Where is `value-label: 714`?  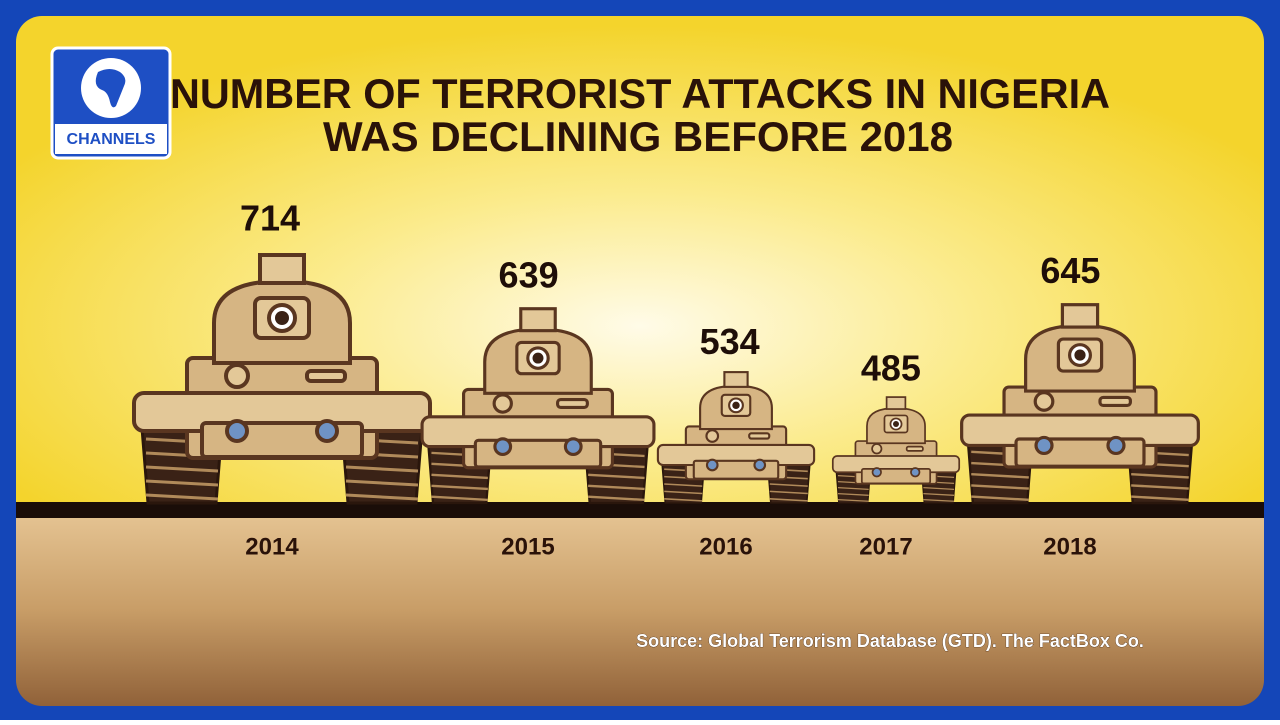
value-label: 714 is located at coordinates (270, 218).